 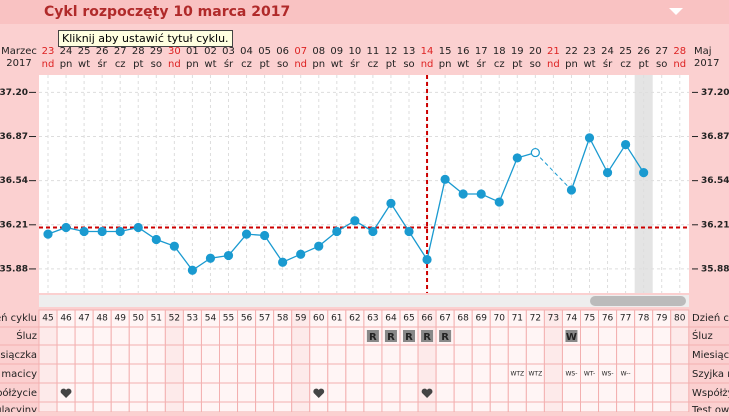 What do you see at coordinates (625, 319) in the screenshot?
I see `cycle-day: 77` at bounding box center [625, 319].